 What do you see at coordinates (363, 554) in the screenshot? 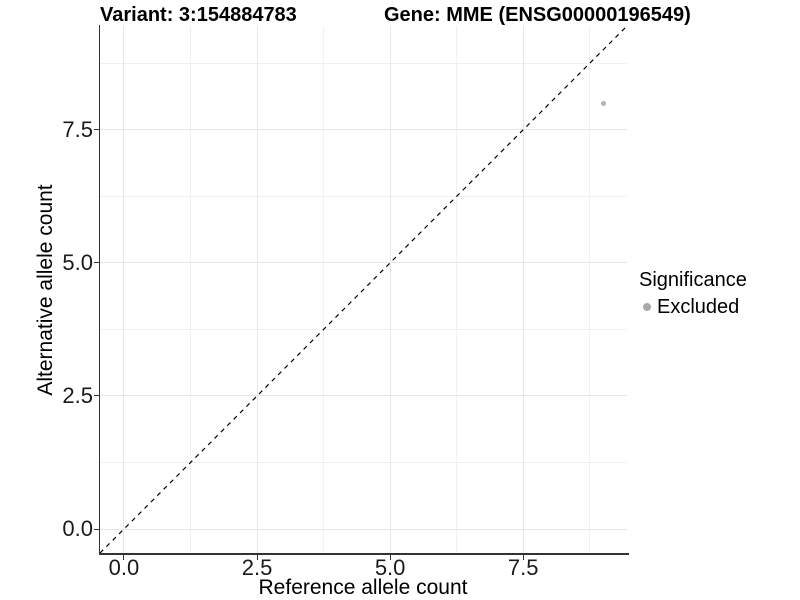
I see `x-axis-line` at bounding box center [363, 554].